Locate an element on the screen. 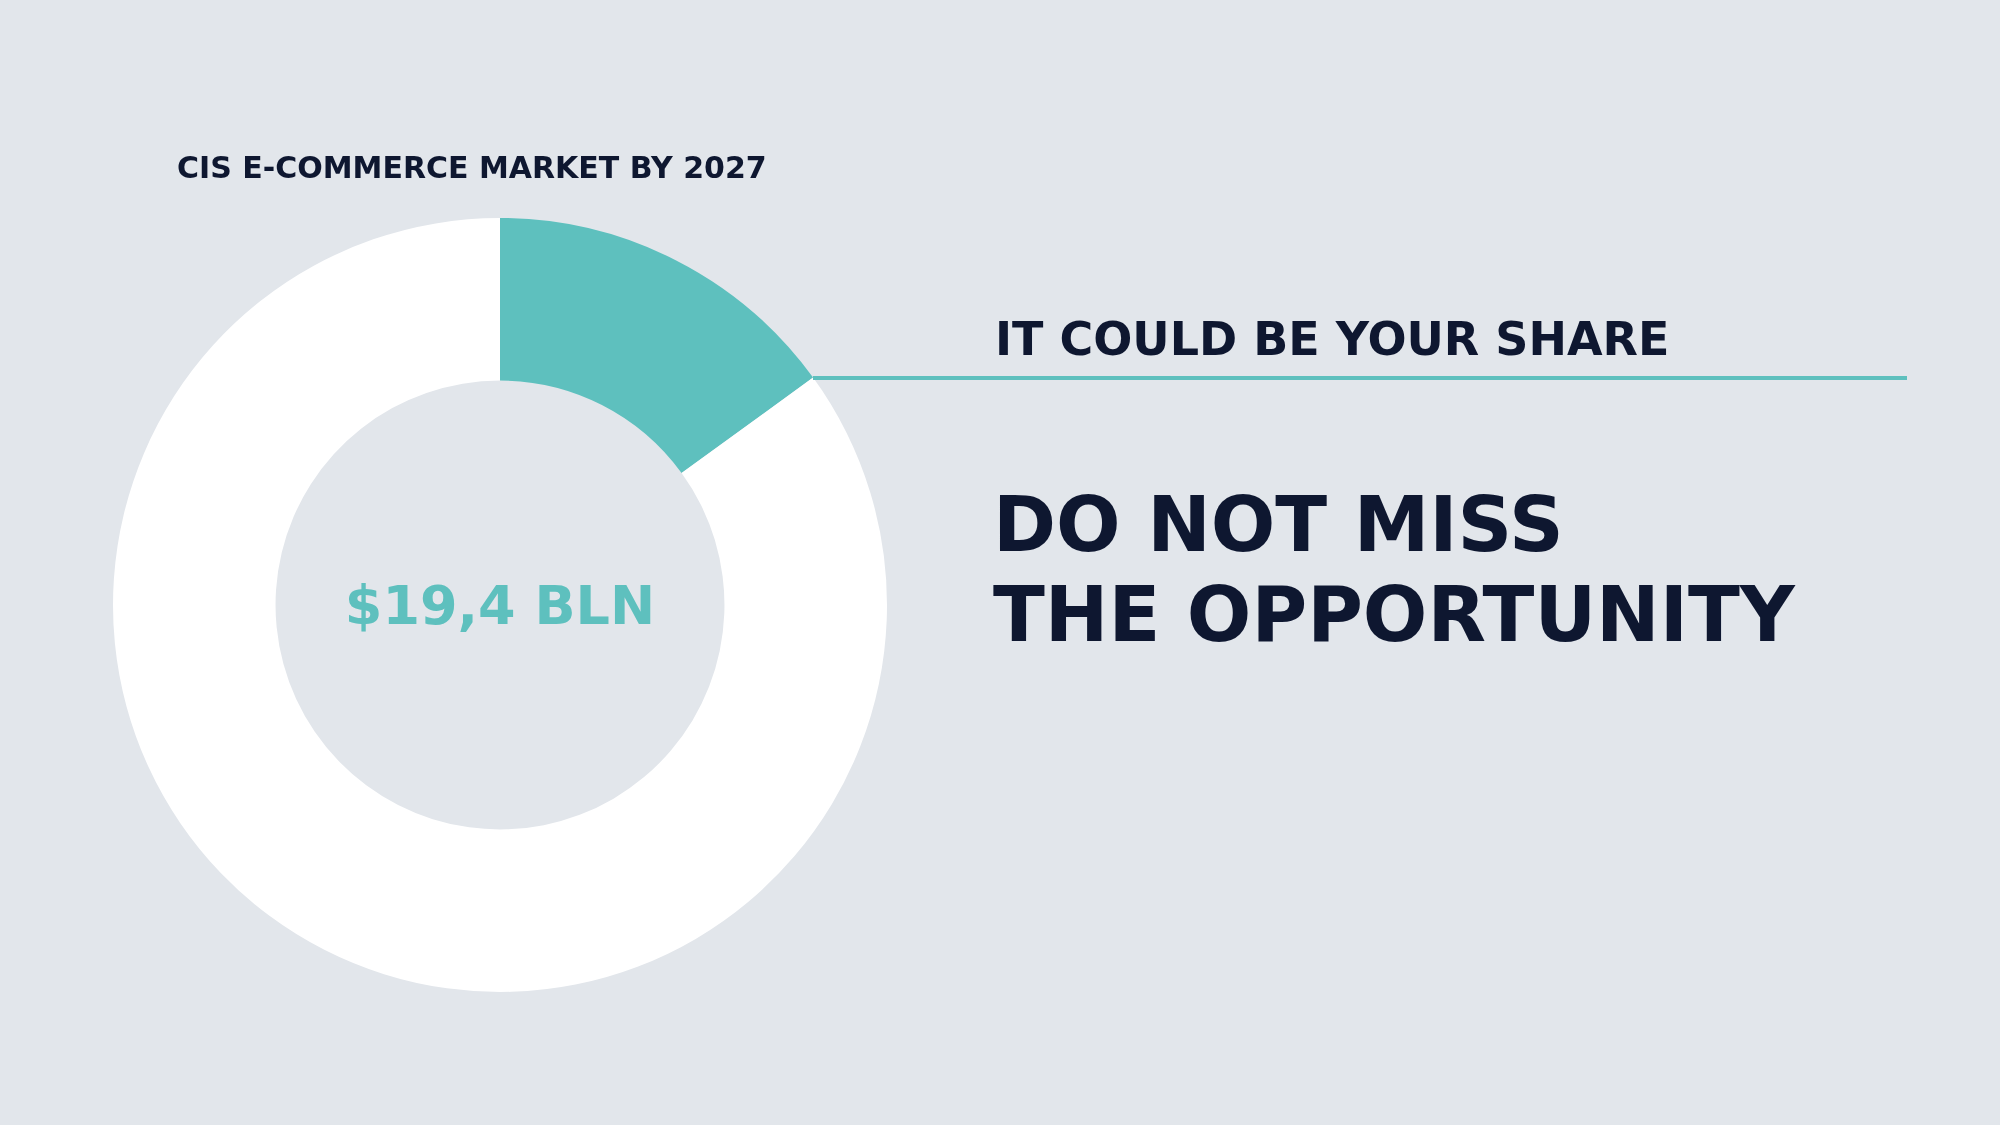 Image resolution: width=2000 pixels, height=1125 pixels. text: $19,4 BLN is located at coordinates (500, 605).